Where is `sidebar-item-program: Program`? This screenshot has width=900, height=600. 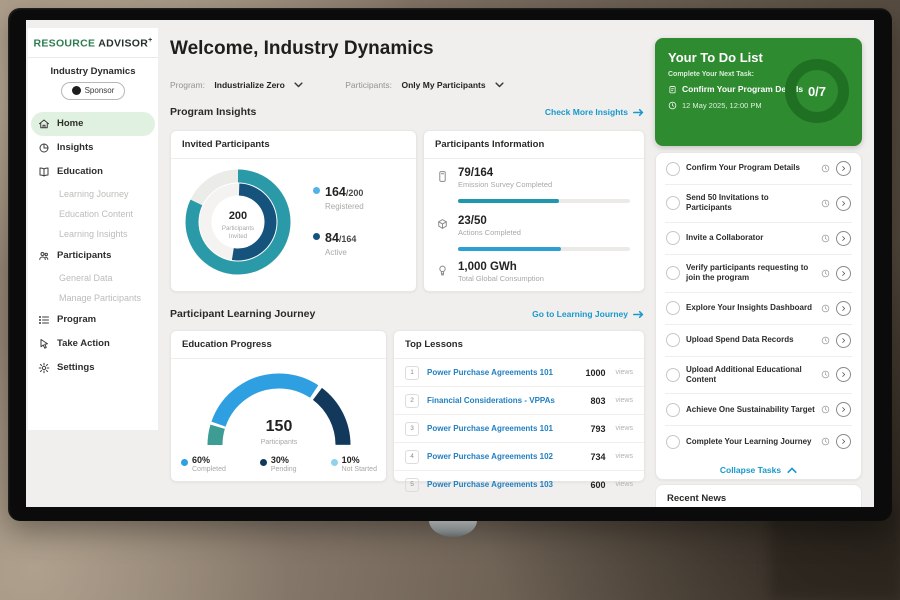 sidebar-item-program: Program is located at coordinates (93, 320).